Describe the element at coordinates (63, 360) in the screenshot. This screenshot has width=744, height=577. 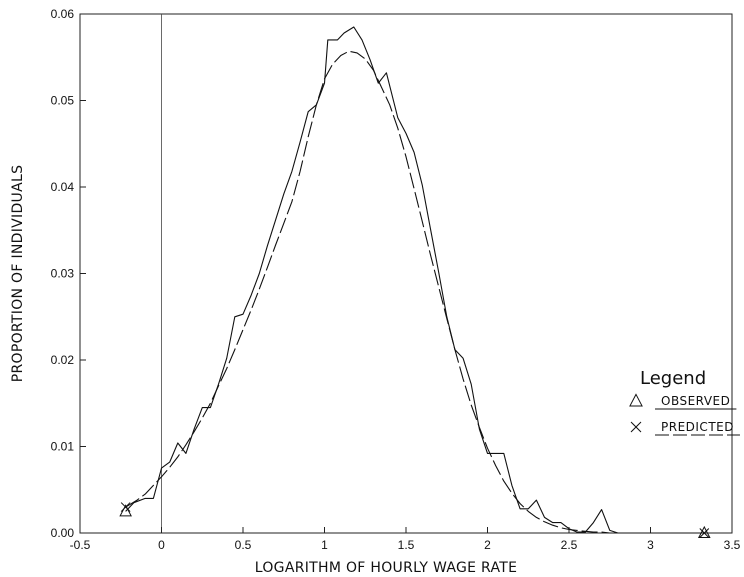
I see `y-tick-label: 0.02` at that location.